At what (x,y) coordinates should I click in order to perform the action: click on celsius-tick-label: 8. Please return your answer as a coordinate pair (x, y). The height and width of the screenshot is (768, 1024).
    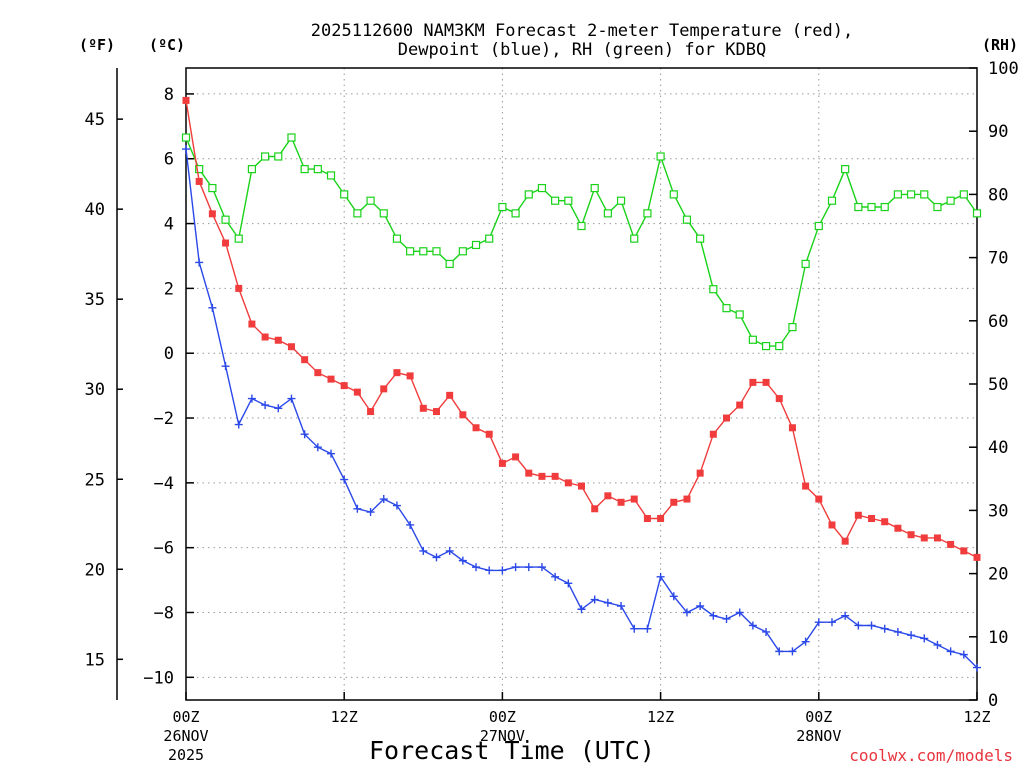
    Looking at the image, I should click on (169, 95).